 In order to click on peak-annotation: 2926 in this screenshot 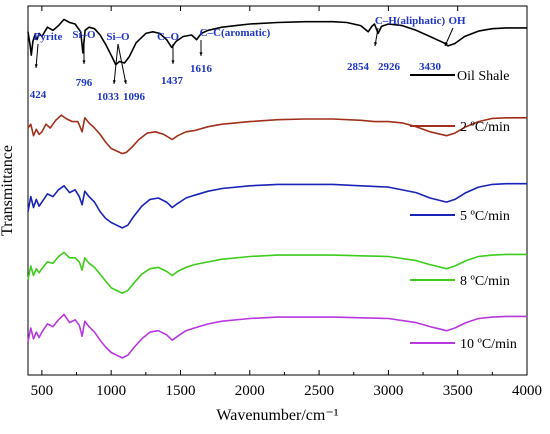, I will do `click(389, 67)`.